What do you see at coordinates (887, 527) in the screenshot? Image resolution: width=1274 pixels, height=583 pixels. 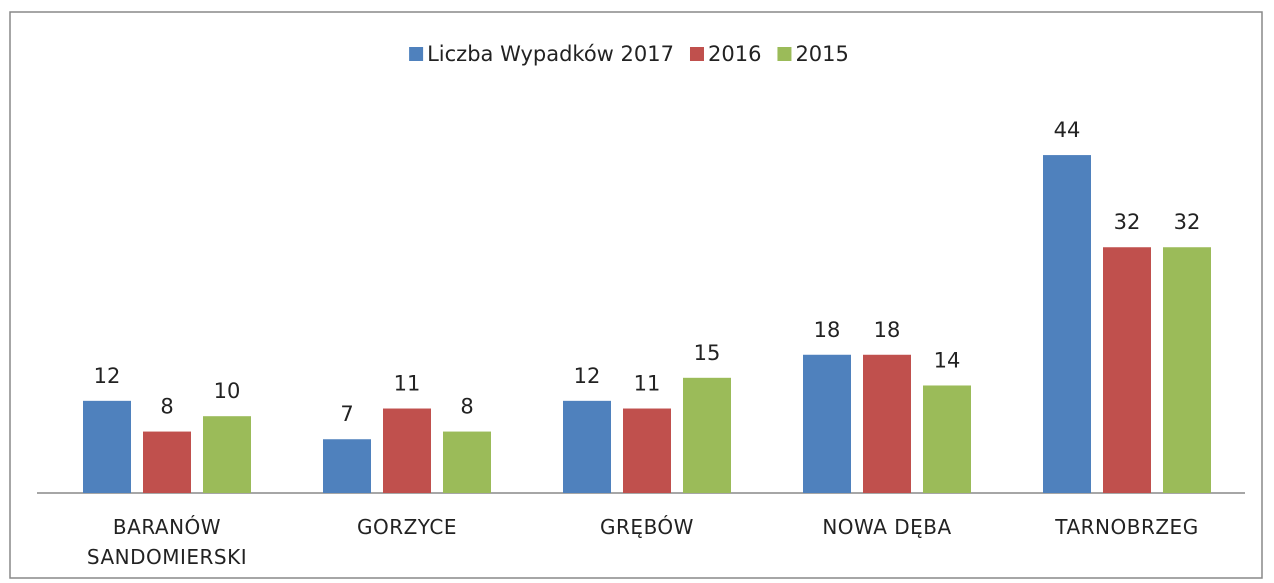 I see `x-tick-label: NOWA DĘBA` at bounding box center [887, 527].